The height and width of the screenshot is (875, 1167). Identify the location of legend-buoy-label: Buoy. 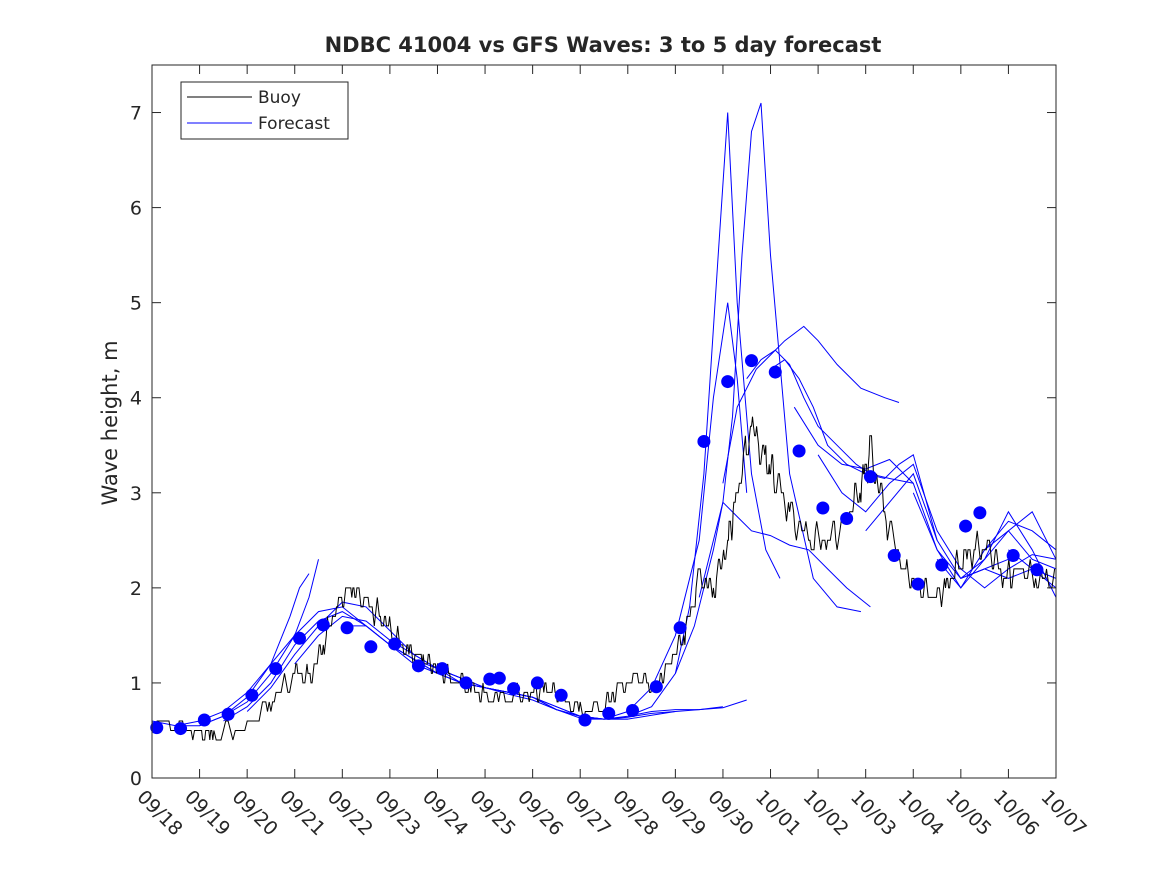
(279, 98).